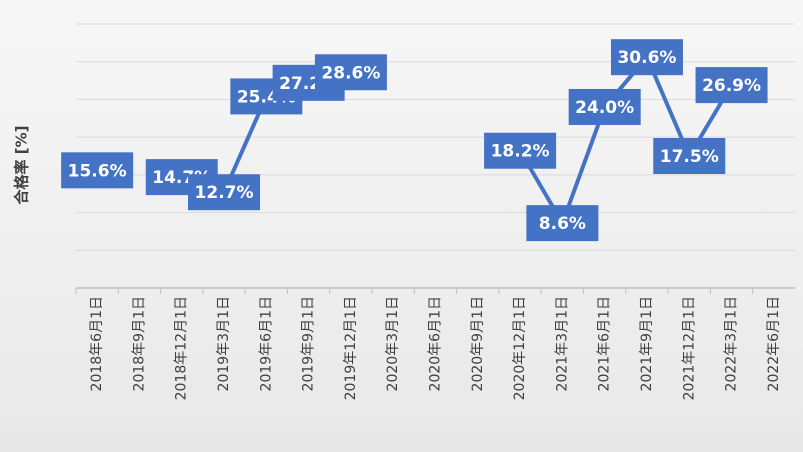 The image size is (803, 452). I want to click on data-label: 30.6%, so click(646, 58).